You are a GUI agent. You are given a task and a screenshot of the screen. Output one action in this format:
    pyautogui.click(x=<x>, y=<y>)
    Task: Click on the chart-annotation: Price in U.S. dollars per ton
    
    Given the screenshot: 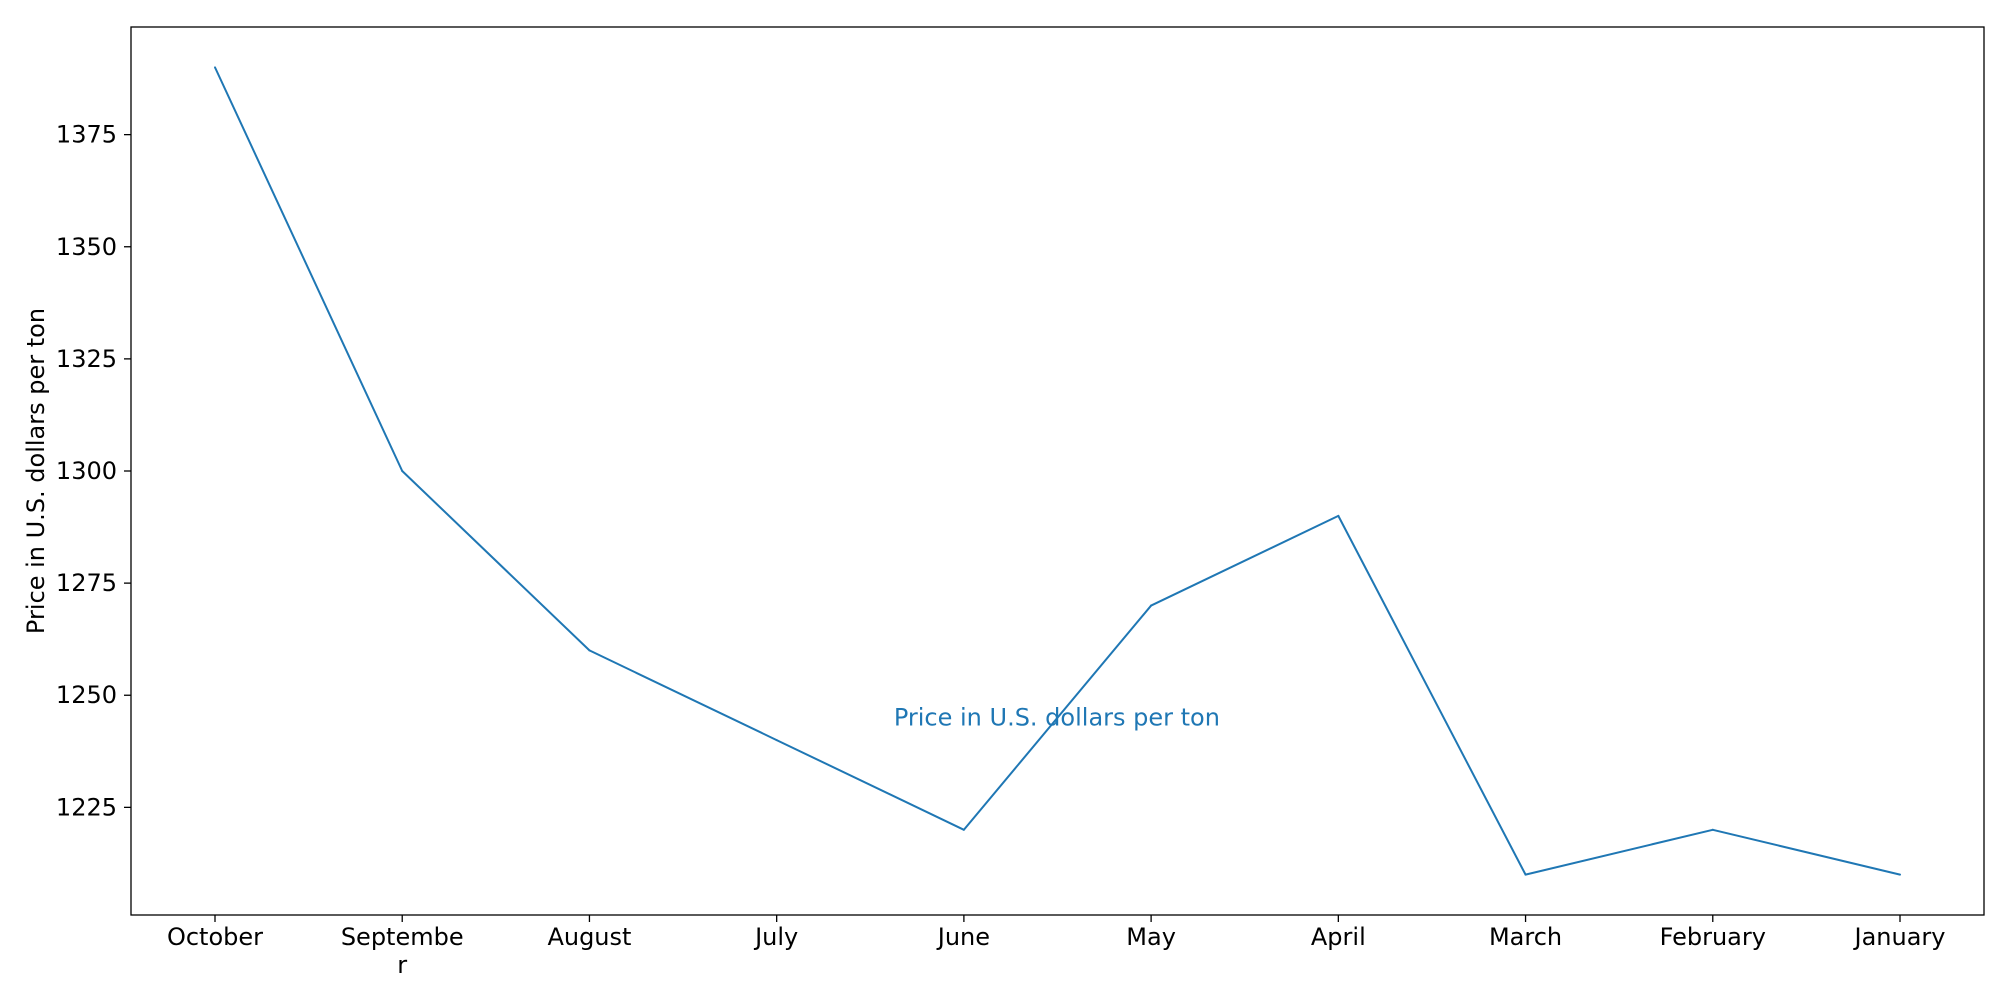 What is the action you would take?
    pyautogui.click(x=1057, y=718)
    